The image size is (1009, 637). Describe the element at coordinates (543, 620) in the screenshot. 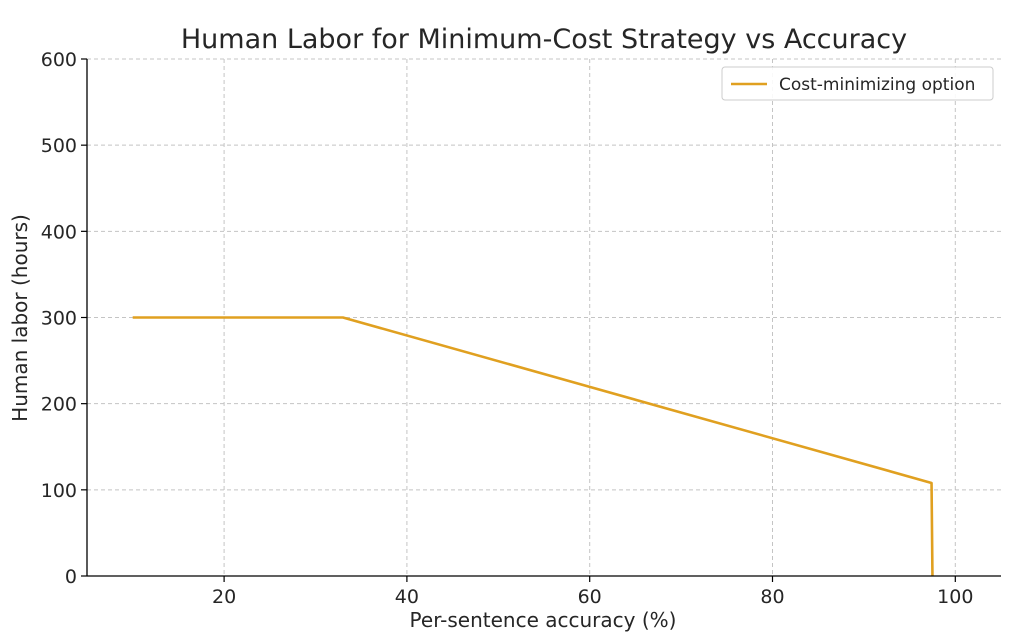

I see `x-axis-label: Per-sentence accuracy (%)` at that location.